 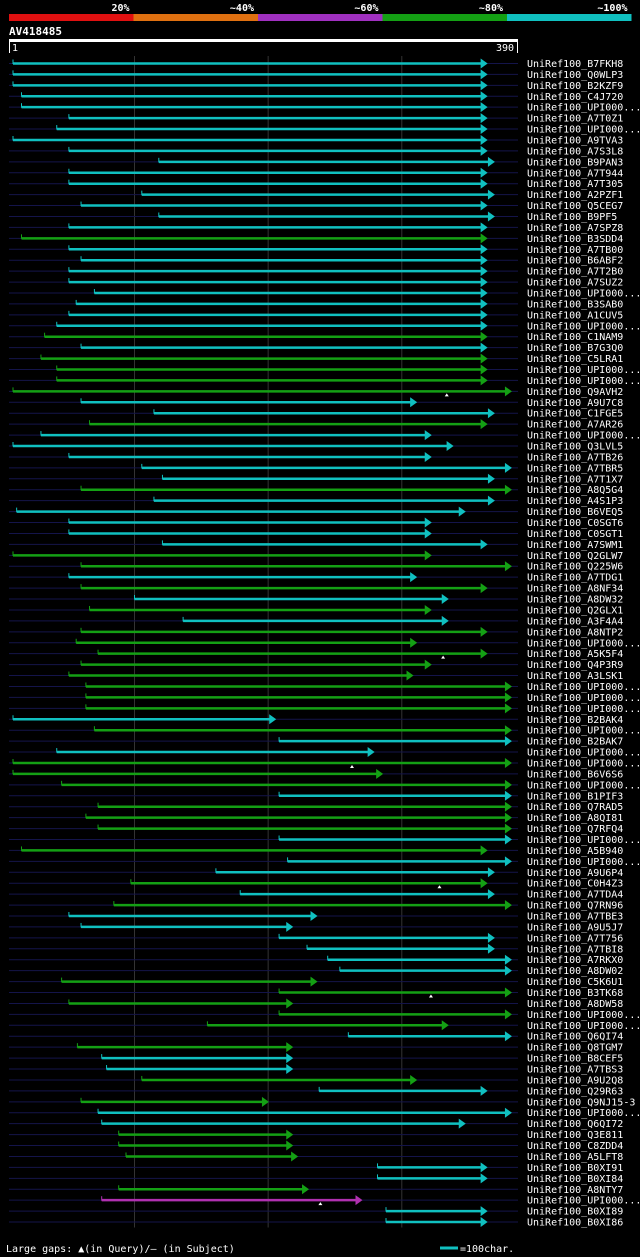 I want to click on hit-row: UniRef100_B0XI91, so click(x=316, y=1168).